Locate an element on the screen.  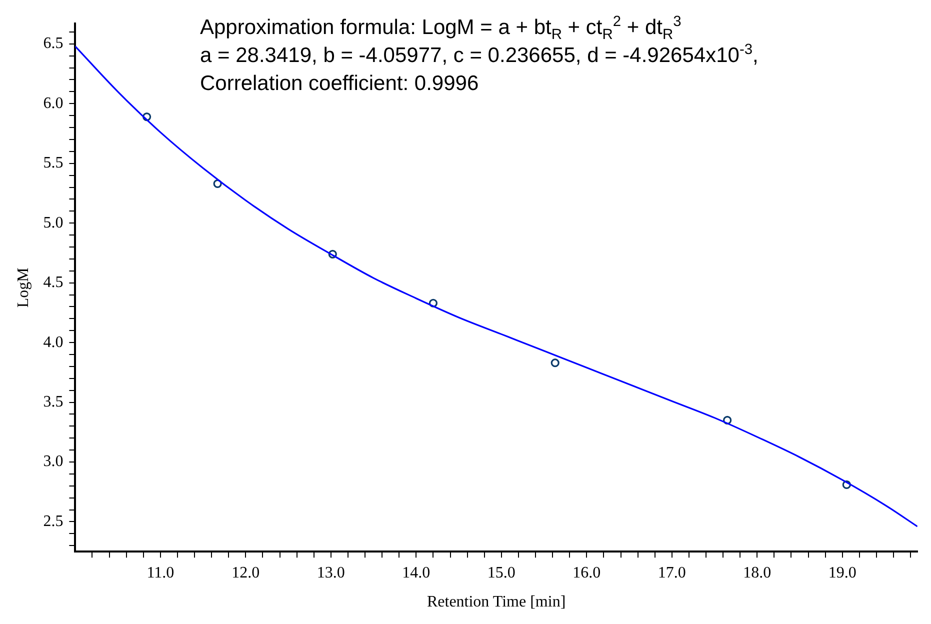
x-tick-label: 16.0 is located at coordinates (586, 573).